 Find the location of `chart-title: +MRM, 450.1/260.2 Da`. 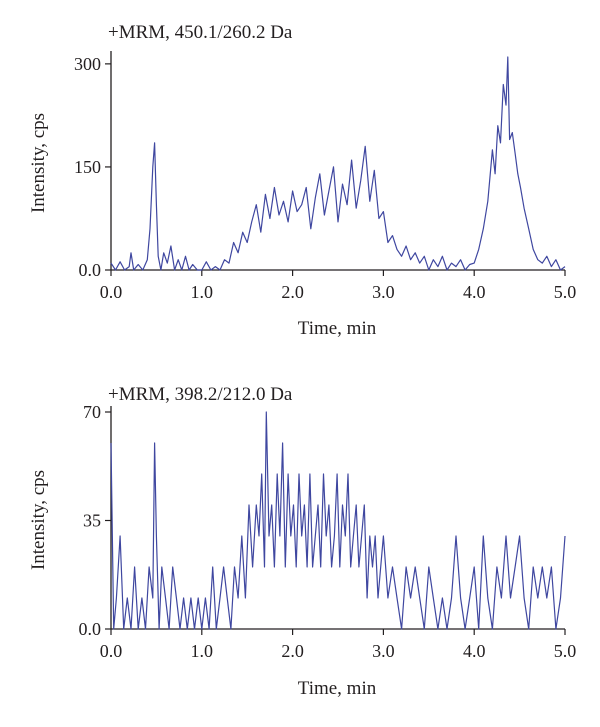

chart-title: +MRM, 450.1/260.2 Da is located at coordinates (200, 32).